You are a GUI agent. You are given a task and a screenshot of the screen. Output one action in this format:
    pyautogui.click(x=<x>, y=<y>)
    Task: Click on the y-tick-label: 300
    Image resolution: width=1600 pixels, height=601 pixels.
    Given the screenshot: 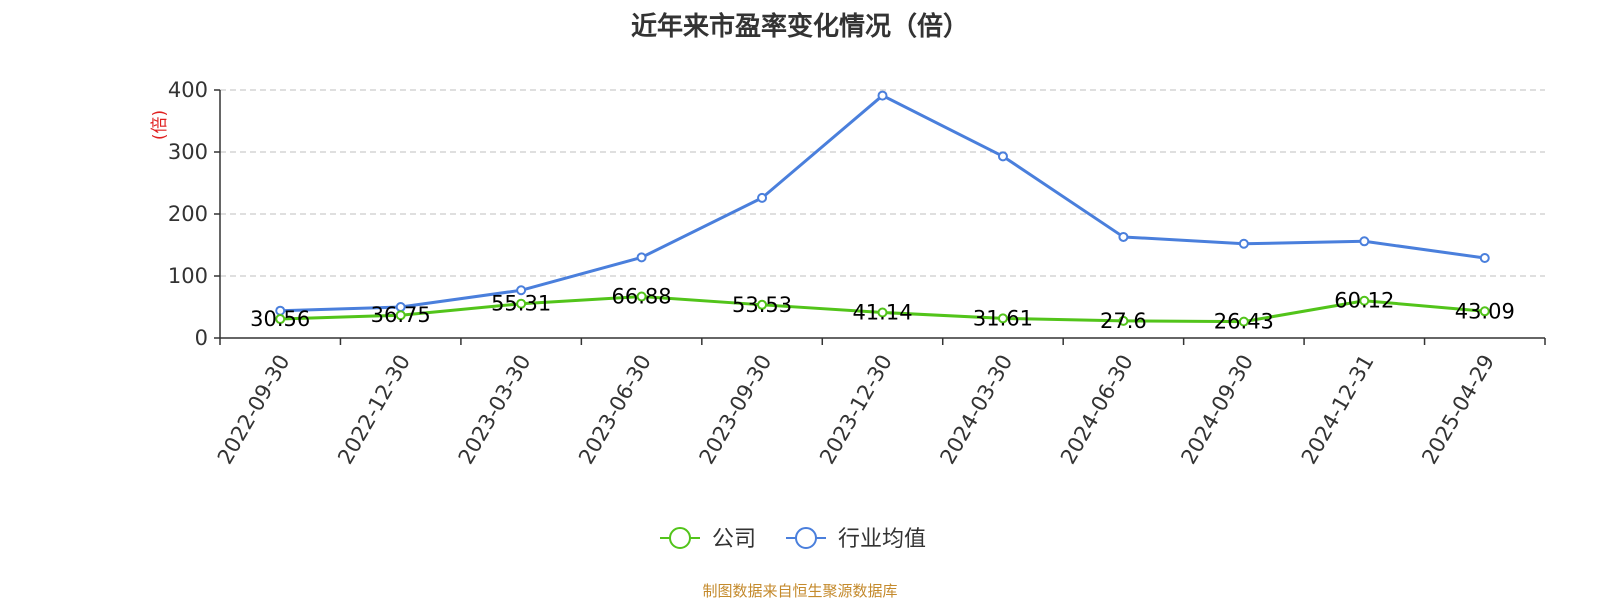 What is the action you would take?
    pyautogui.click(x=188, y=152)
    